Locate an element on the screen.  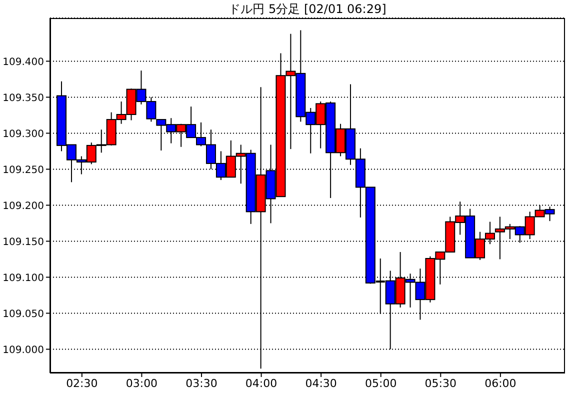
x-tick-label: 02:30 is located at coordinates (82, 383).